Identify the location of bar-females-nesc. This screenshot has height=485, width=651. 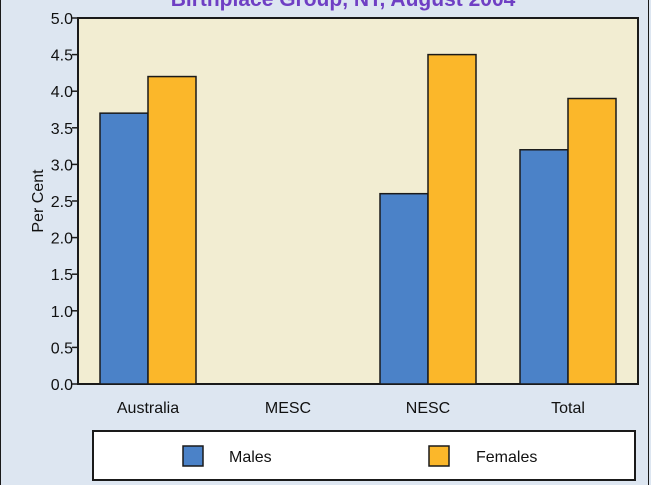
(452, 219).